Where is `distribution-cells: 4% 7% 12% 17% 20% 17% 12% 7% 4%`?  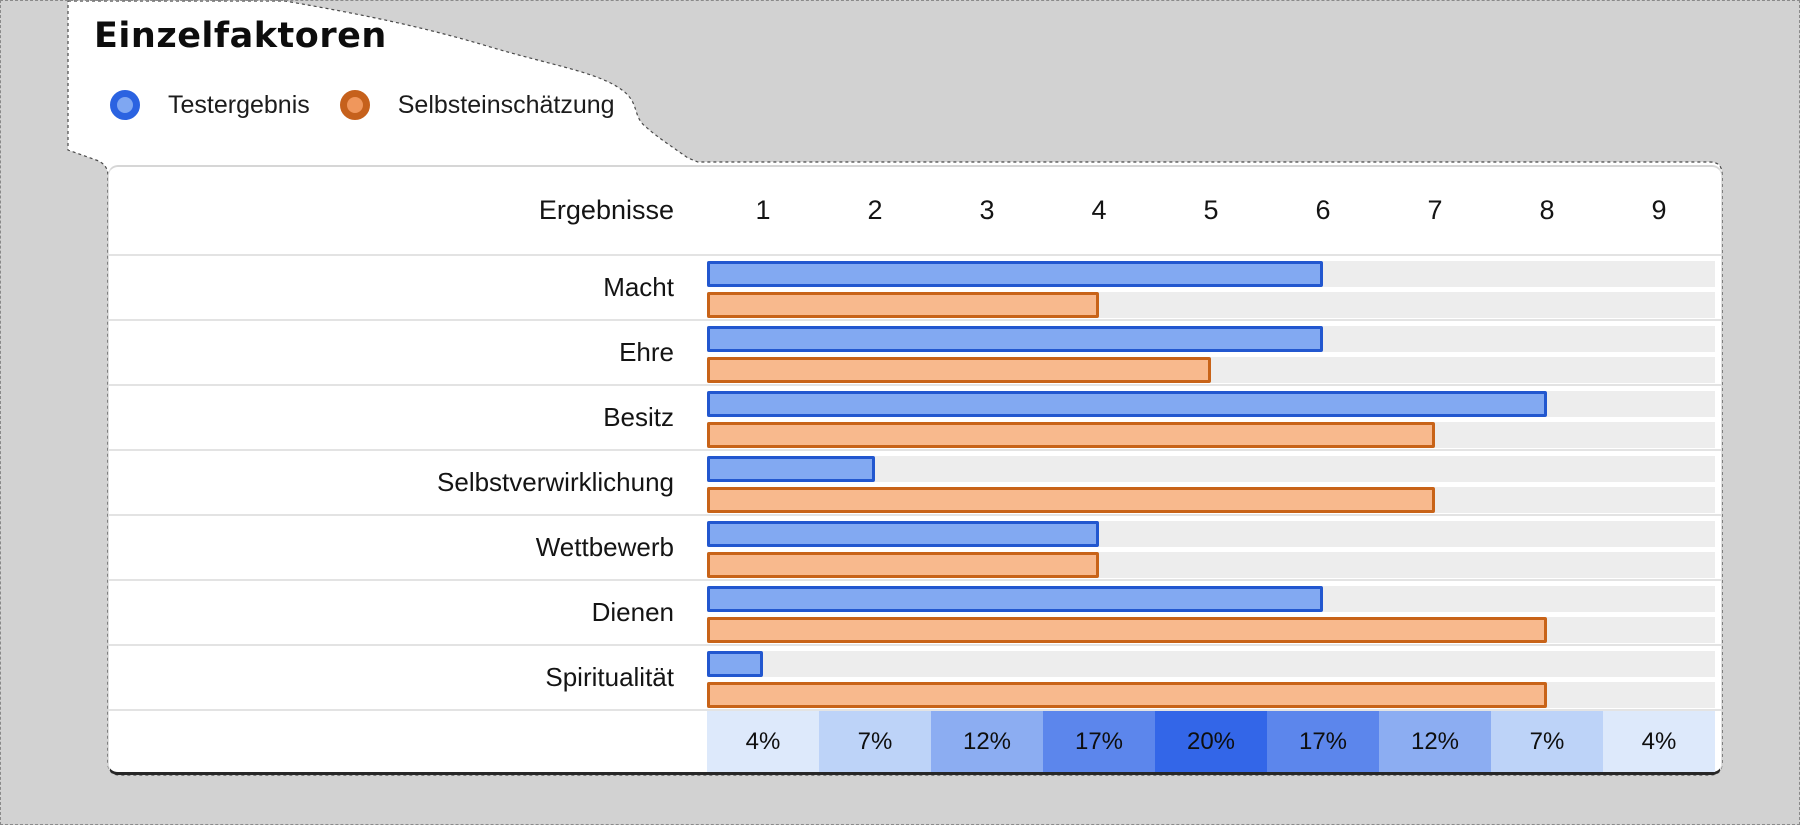
distribution-cells: 4% 7% 12% 17% 20% 17% 12% 7% 4% is located at coordinates (1211, 741).